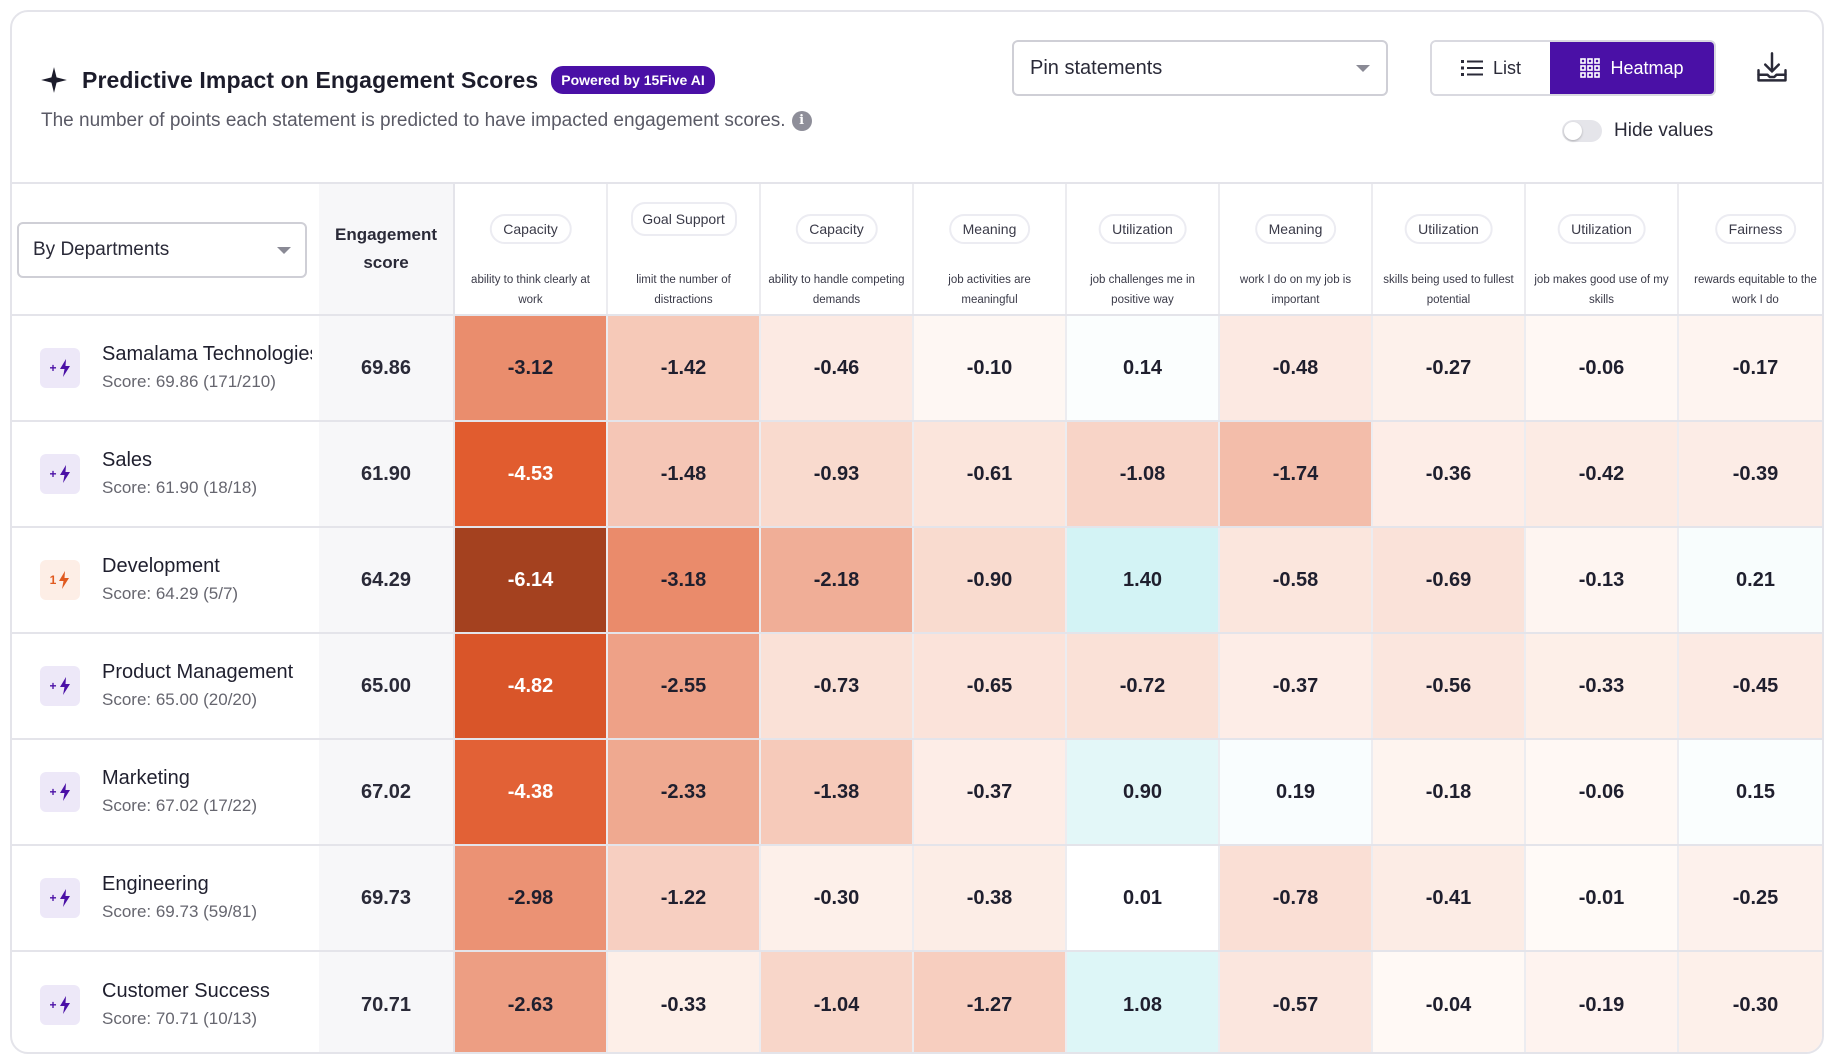 The image size is (1834, 1064). Describe the element at coordinates (837, 474) in the screenshot. I see `heatmap-cell: -0.93` at that location.